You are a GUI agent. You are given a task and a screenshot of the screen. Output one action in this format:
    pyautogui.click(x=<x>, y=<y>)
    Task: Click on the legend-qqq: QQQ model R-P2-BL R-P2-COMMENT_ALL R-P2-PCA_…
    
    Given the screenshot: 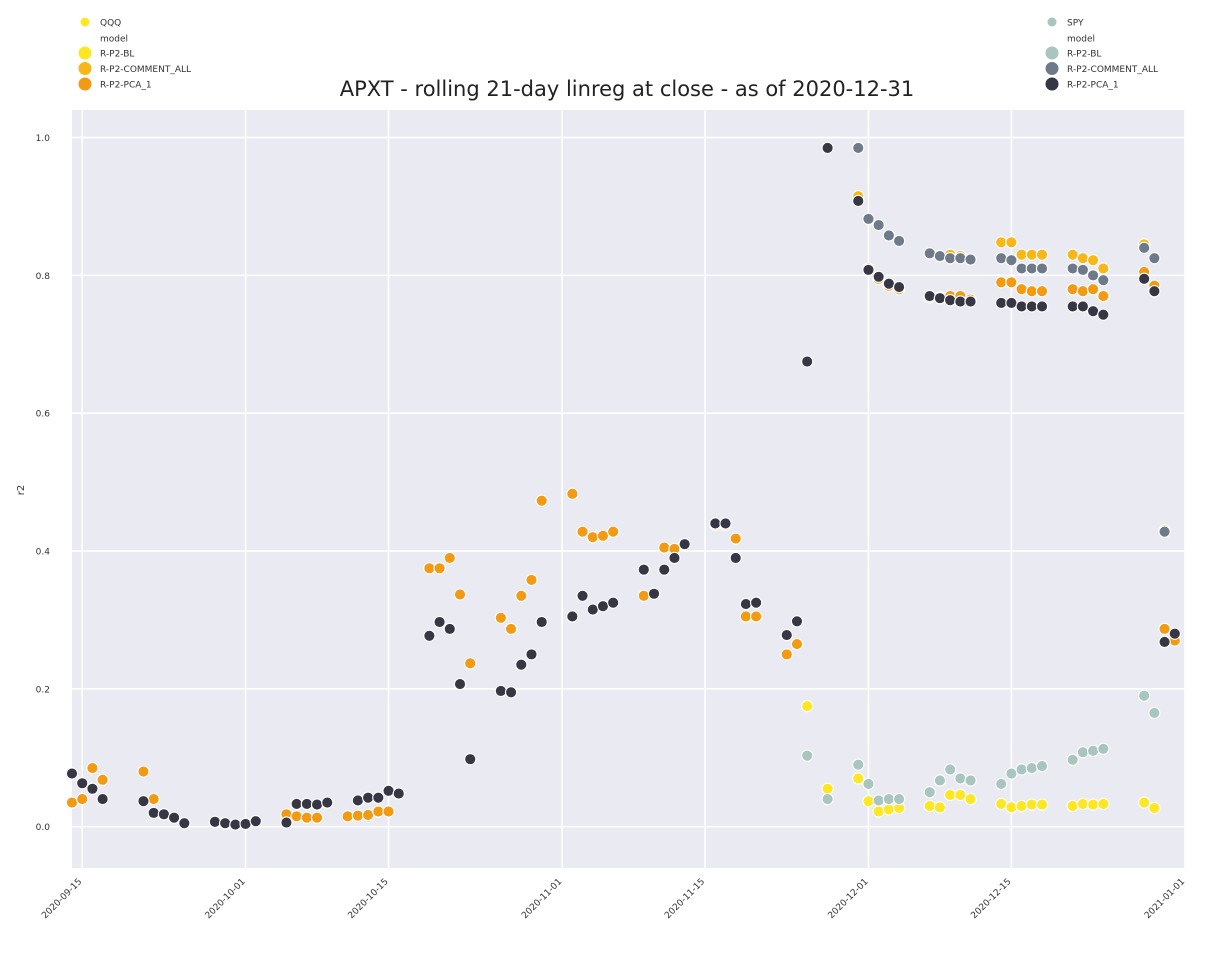 What is the action you would take?
    pyautogui.click(x=134, y=54)
    